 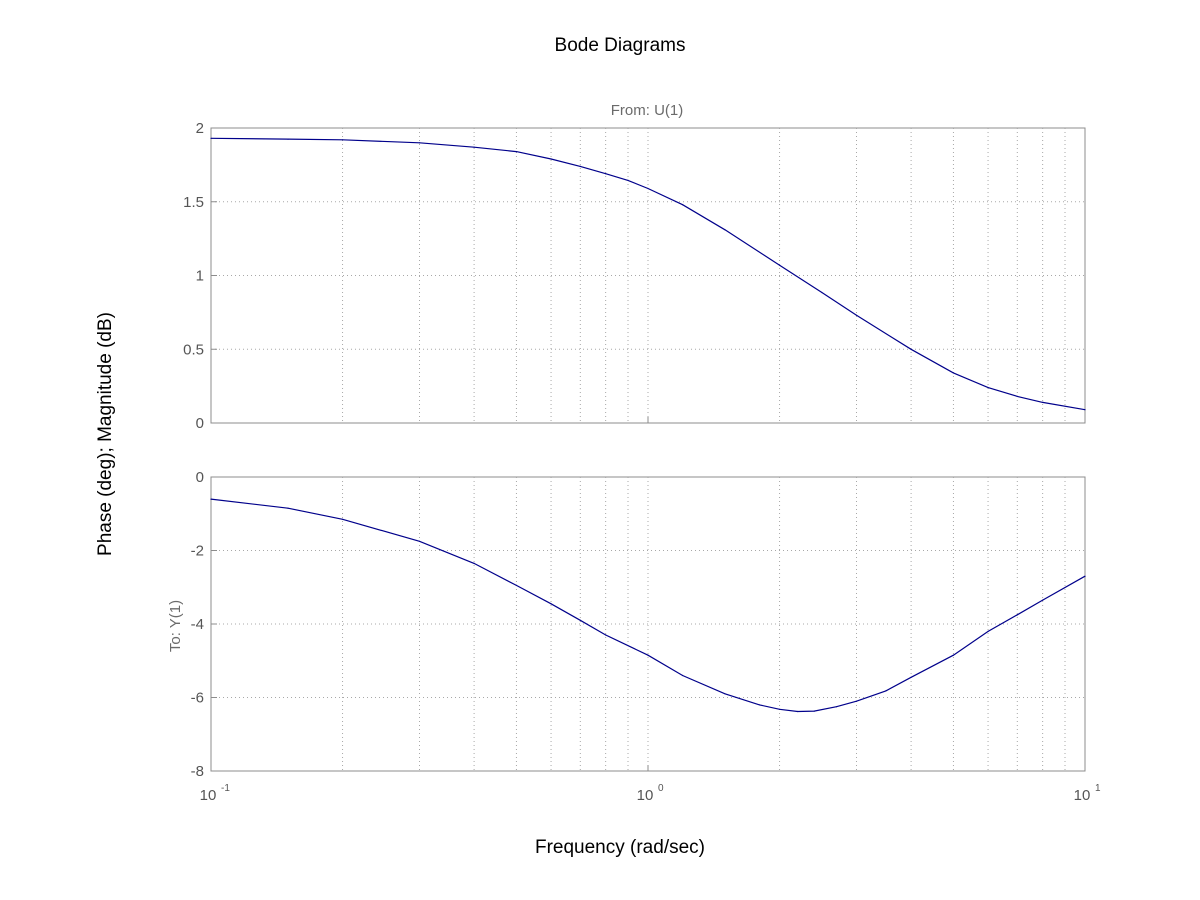 What do you see at coordinates (225, 788) in the screenshot?
I see `x-tick-exponent: -1` at bounding box center [225, 788].